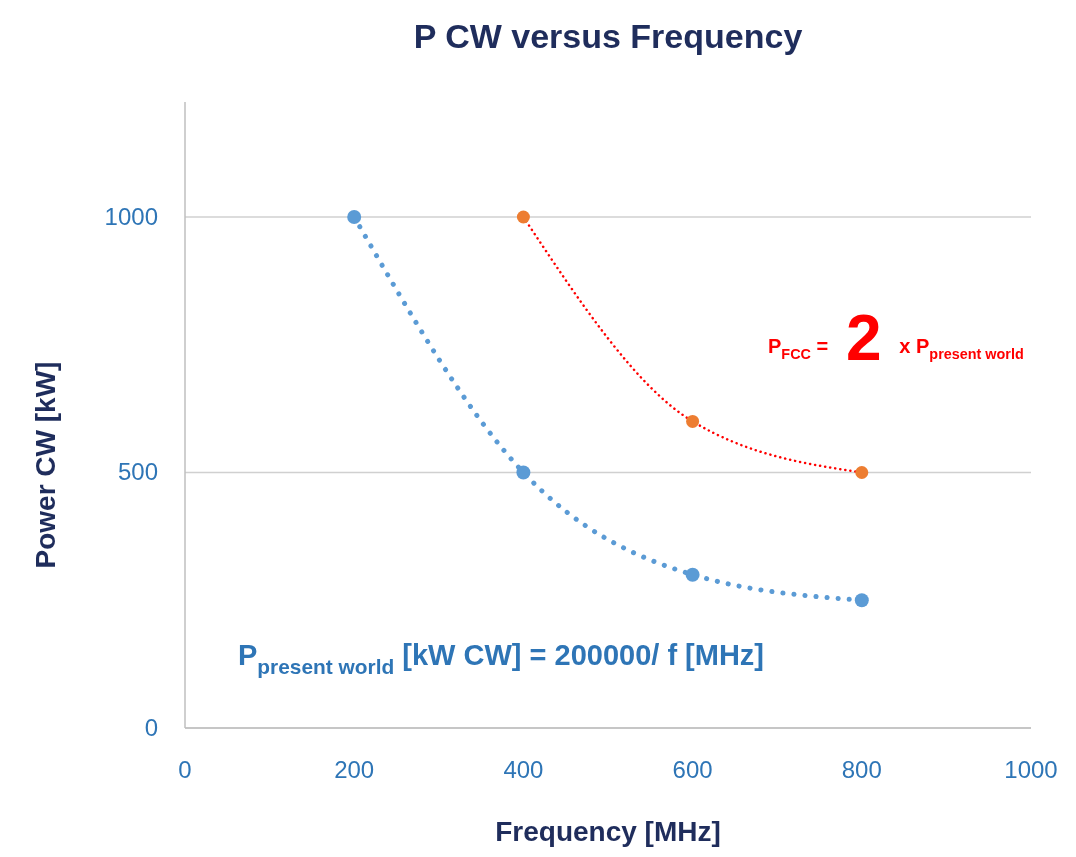  What do you see at coordinates (501, 658) in the screenshot?
I see `annotation: P$_{present world}$ [kW CW] = 200000/ f [MHz]` at bounding box center [501, 658].